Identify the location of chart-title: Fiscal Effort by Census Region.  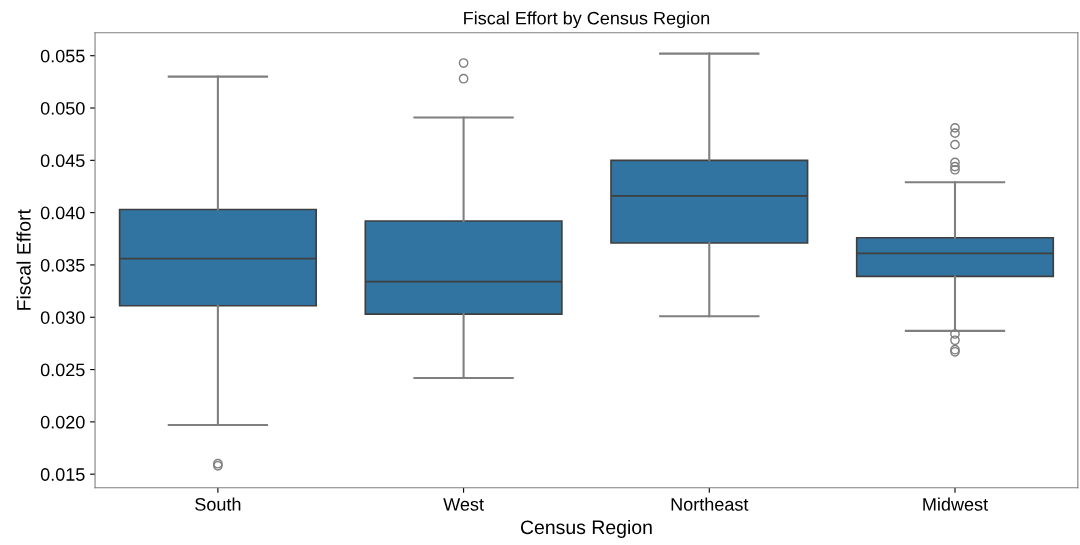
(587, 20).